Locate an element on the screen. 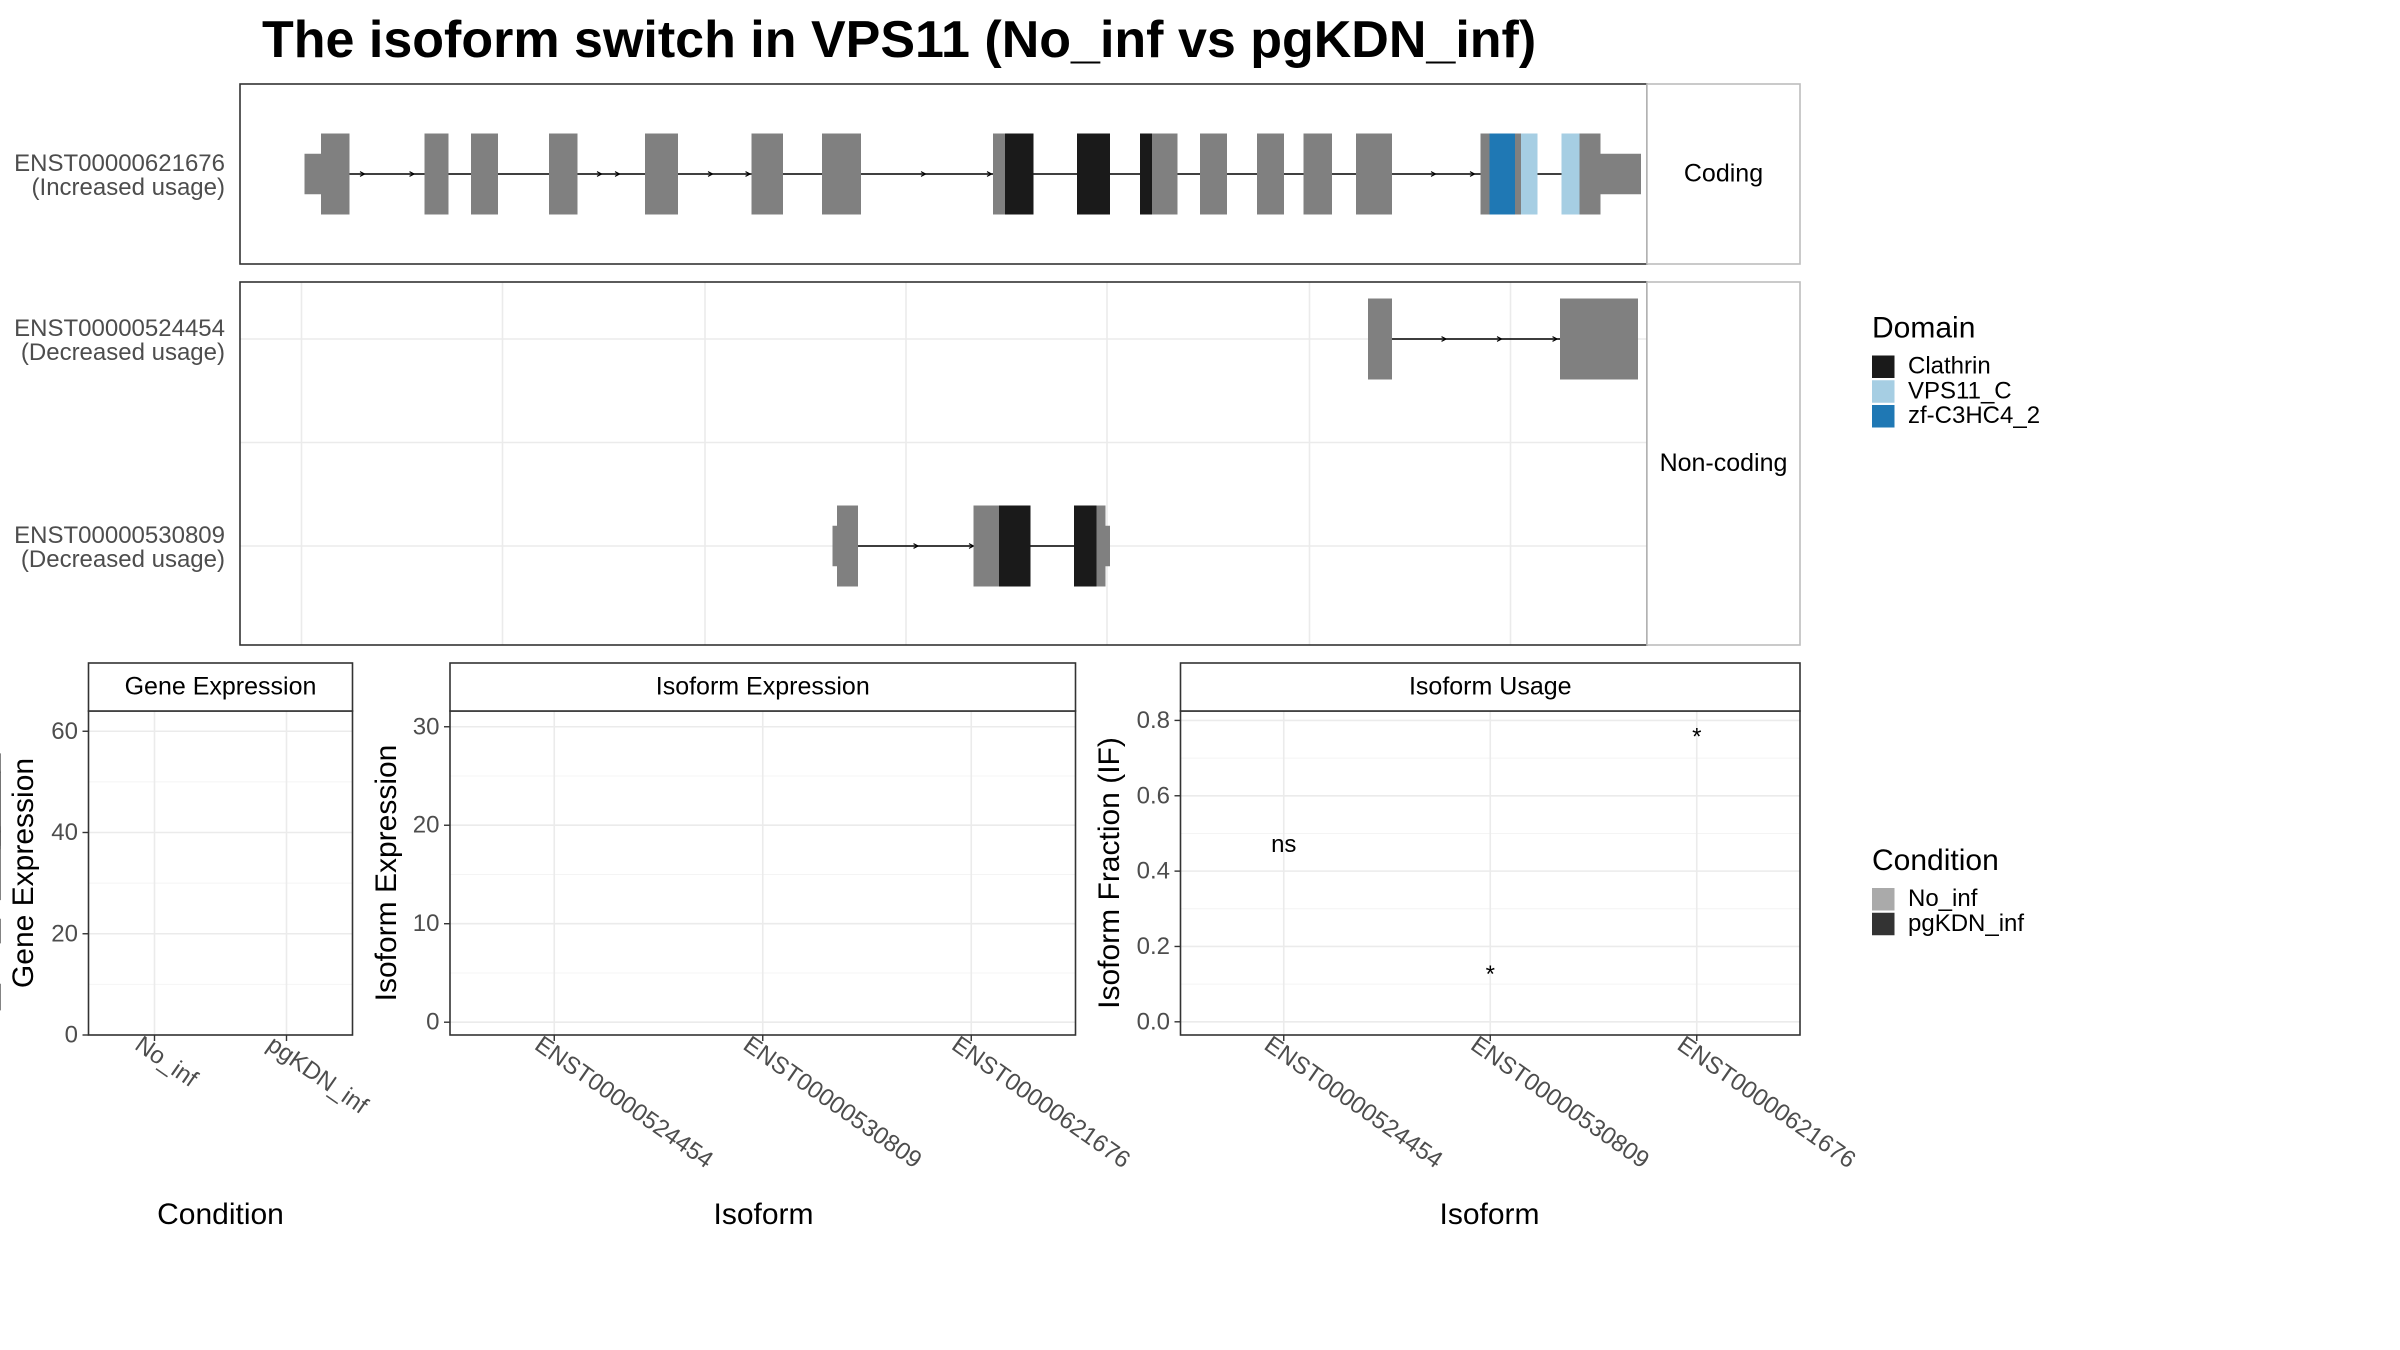 This screenshot has width=2400, height=1350. facet-strip-label: Gene Expression is located at coordinates (221, 687).